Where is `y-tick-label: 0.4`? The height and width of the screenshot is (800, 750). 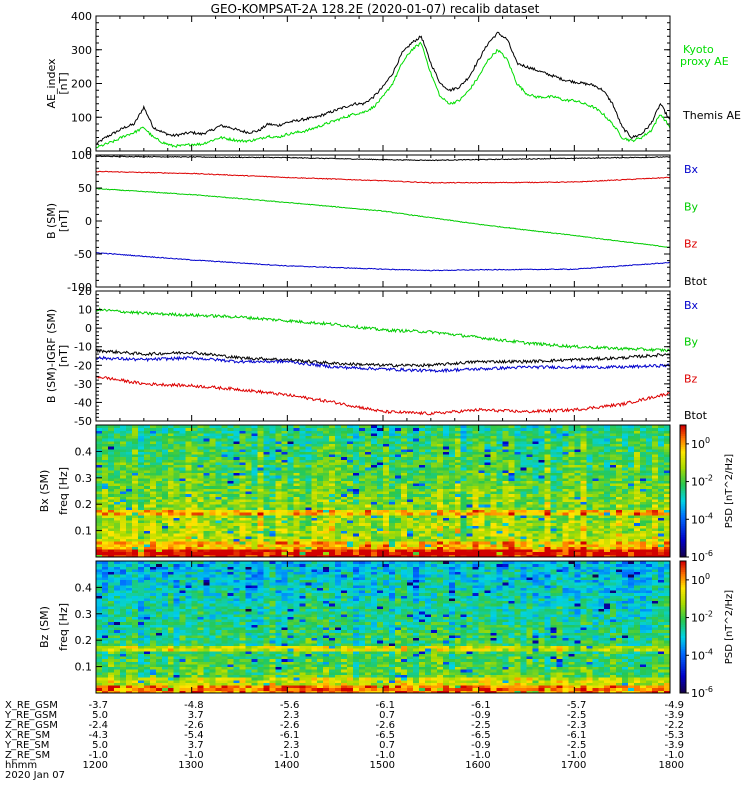
y-tick-label: 0.4 is located at coordinates (84, 587).